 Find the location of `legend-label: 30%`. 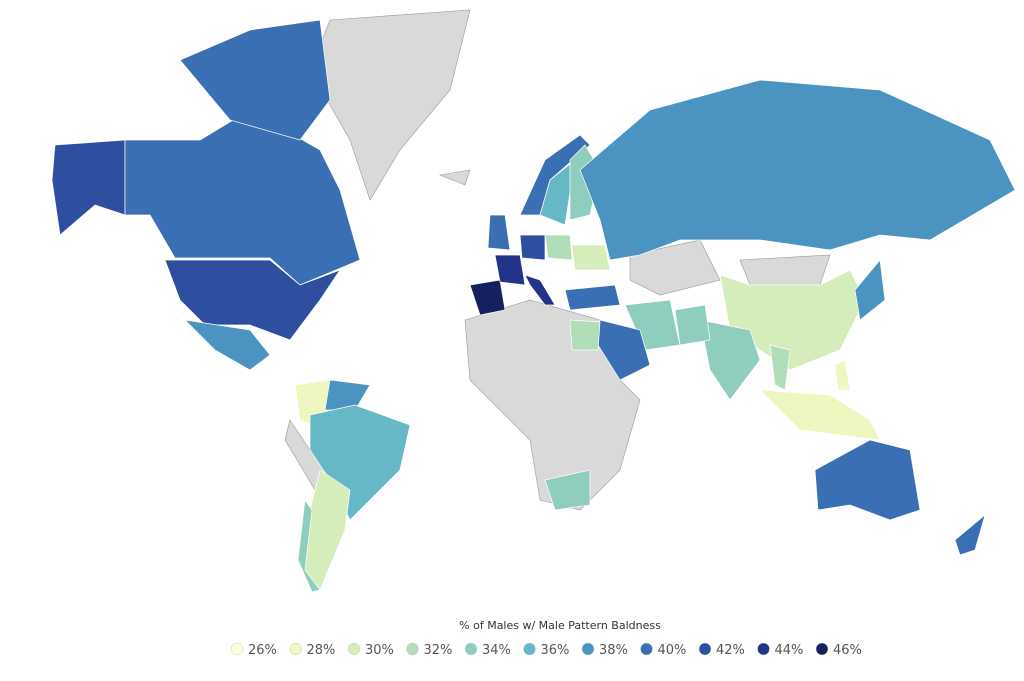

legend-label: 30% is located at coordinates (379, 650).